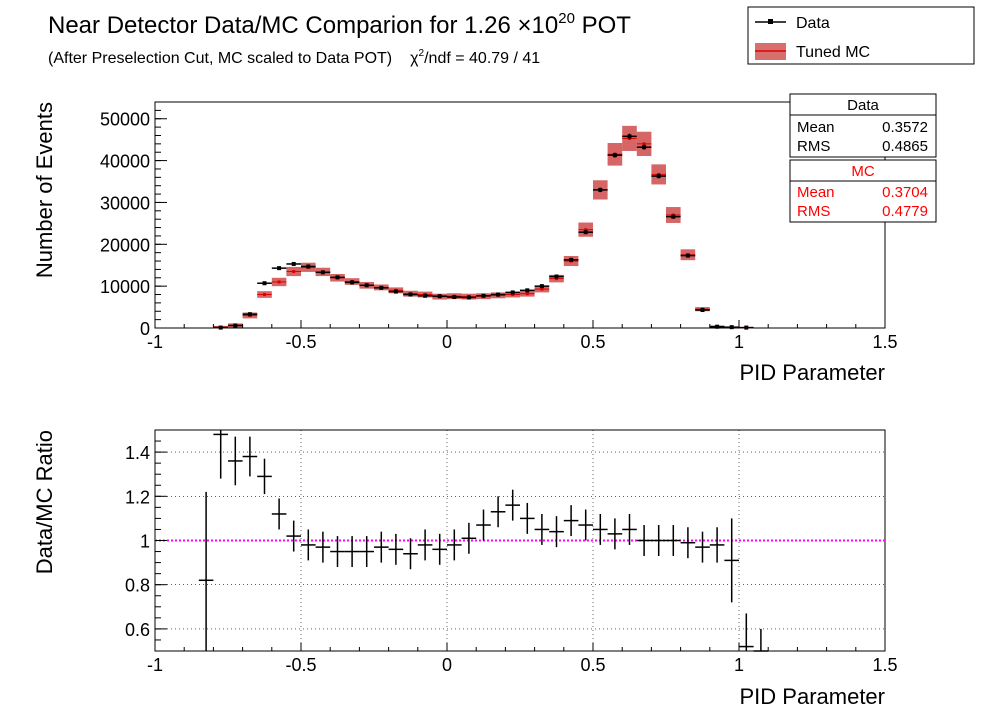 This screenshot has height=727, width=996. I want to click on bottom-ytick-label: 0.6, so click(137, 630).